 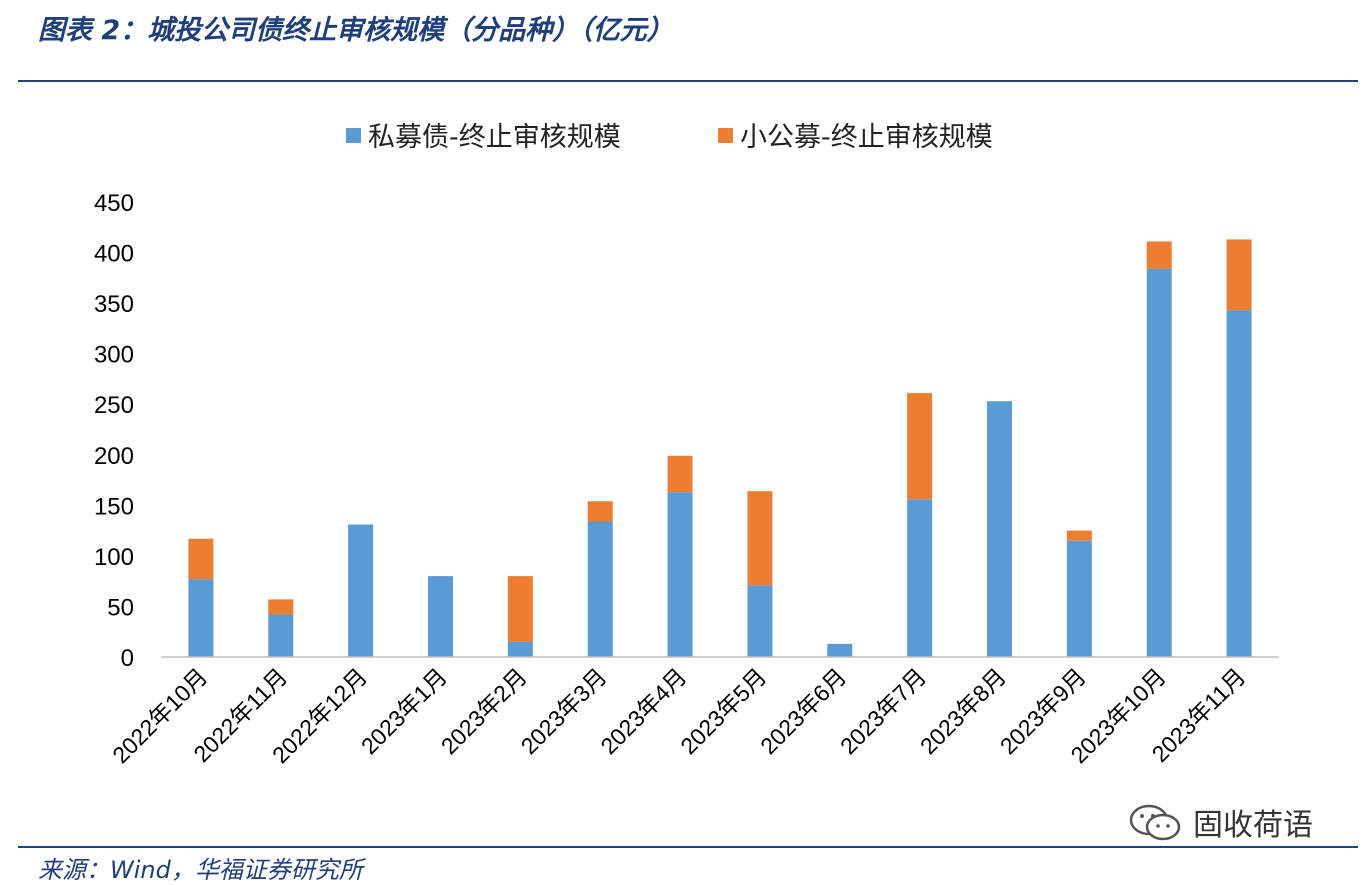 What do you see at coordinates (963, 711) in the screenshot?
I see `x-category-label-11: 2023年8月` at bounding box center [963, 711].